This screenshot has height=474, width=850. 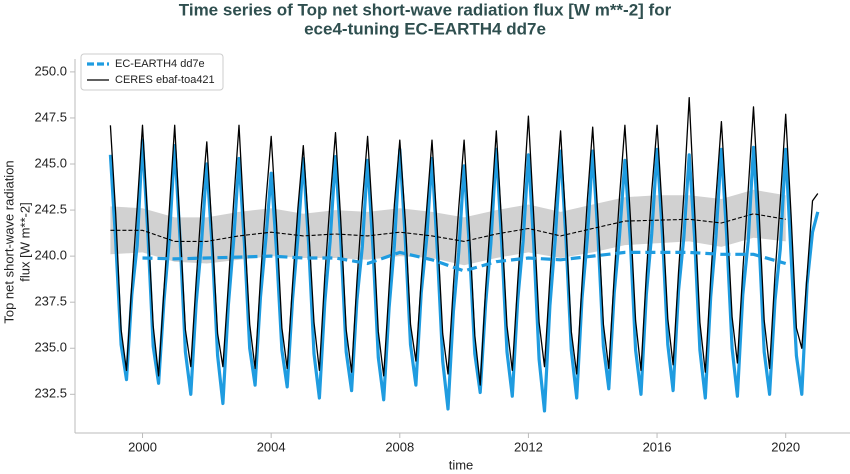 I want to click on legend-box, so click(x=152, y=72).